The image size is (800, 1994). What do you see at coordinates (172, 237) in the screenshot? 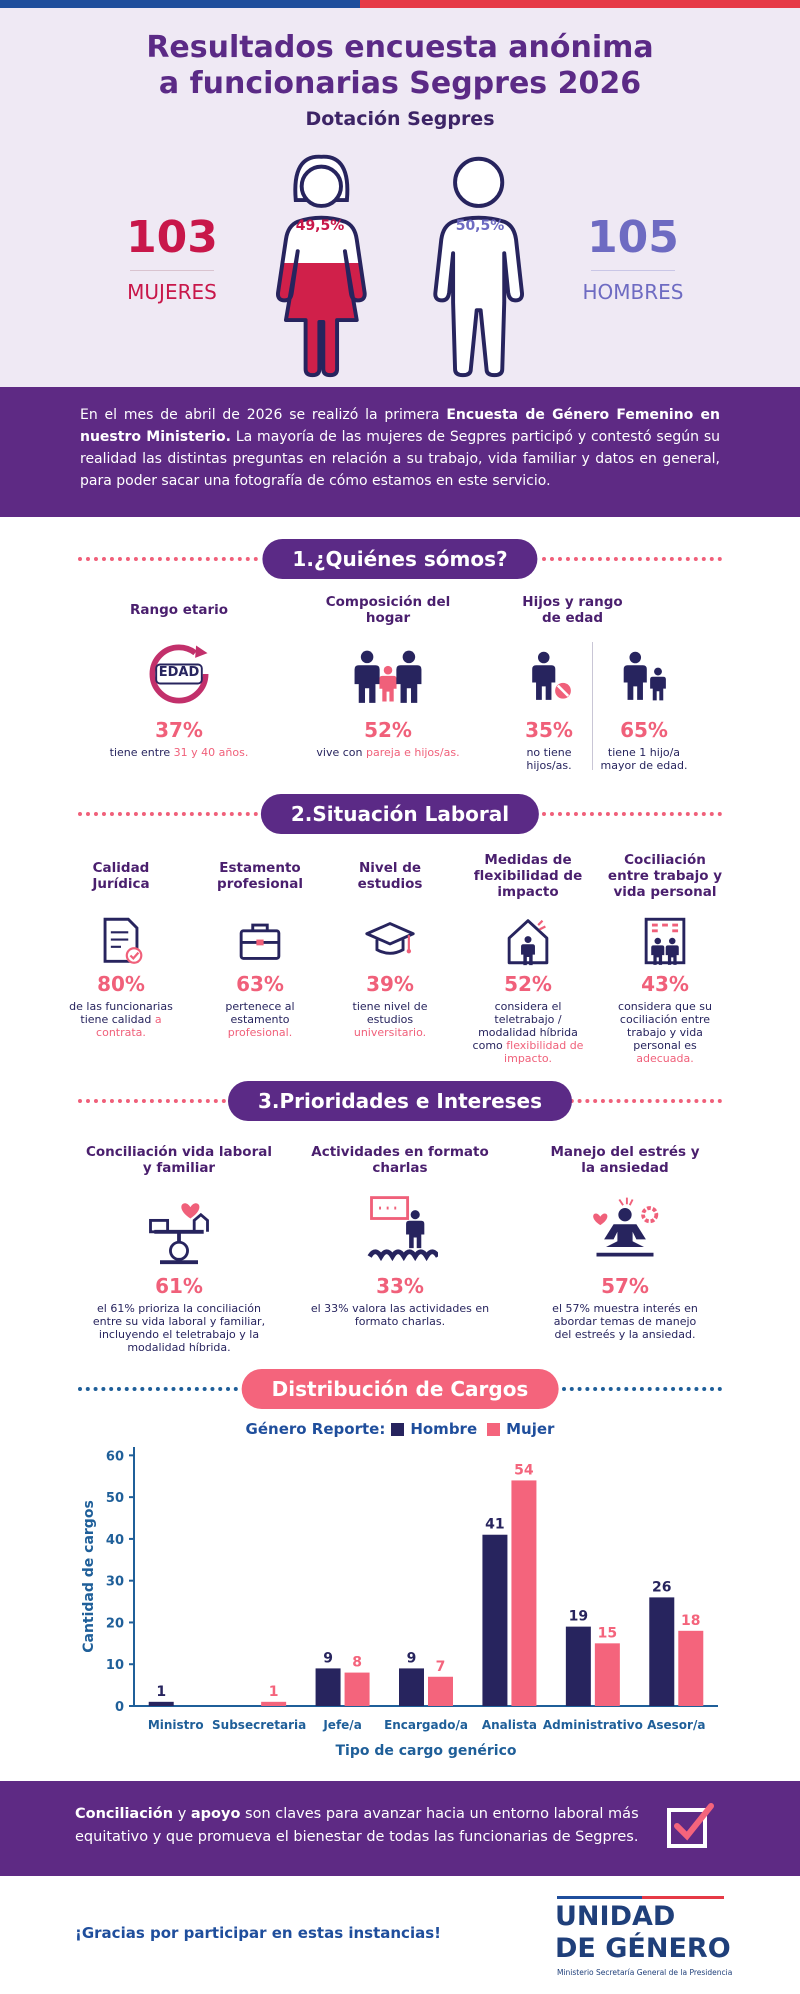
I see `women-count: 103` at bounding box center [172, 237].